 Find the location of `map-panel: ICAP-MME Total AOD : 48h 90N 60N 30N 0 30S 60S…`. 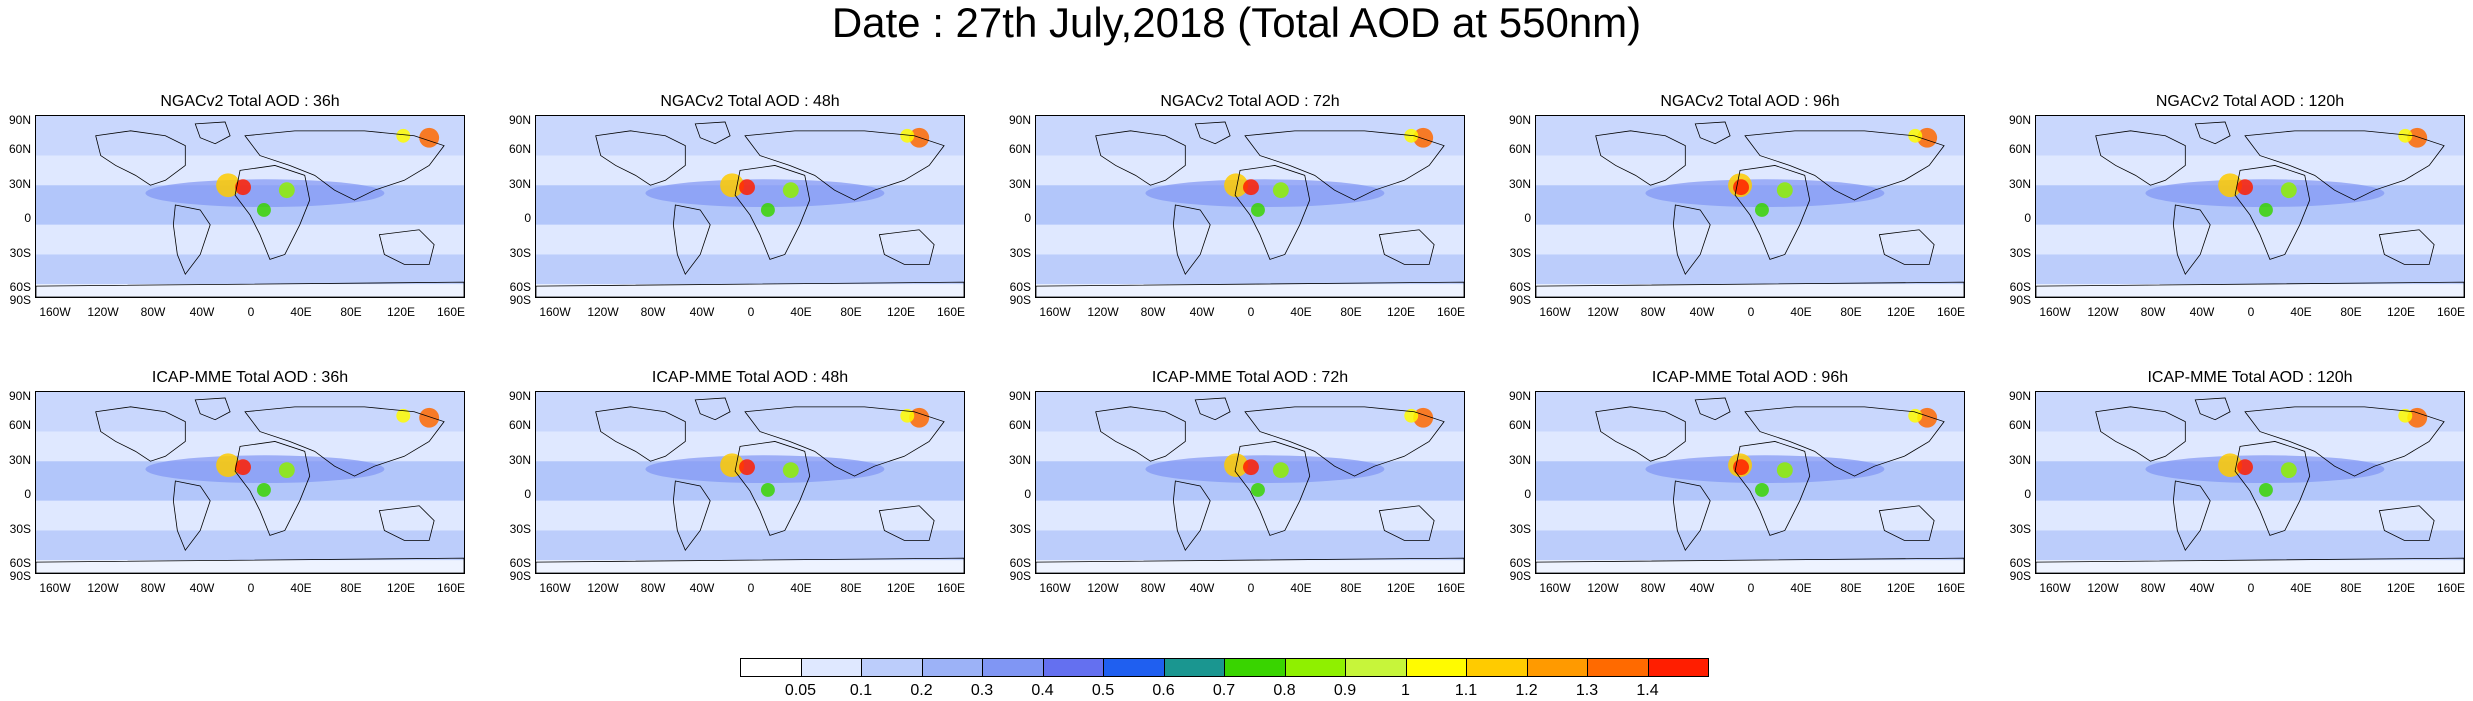

map-panel: ICAP-MME Total AOD : 48h 90N 60N 30N 0 30S 60S… is located at coordinates (736, 483).